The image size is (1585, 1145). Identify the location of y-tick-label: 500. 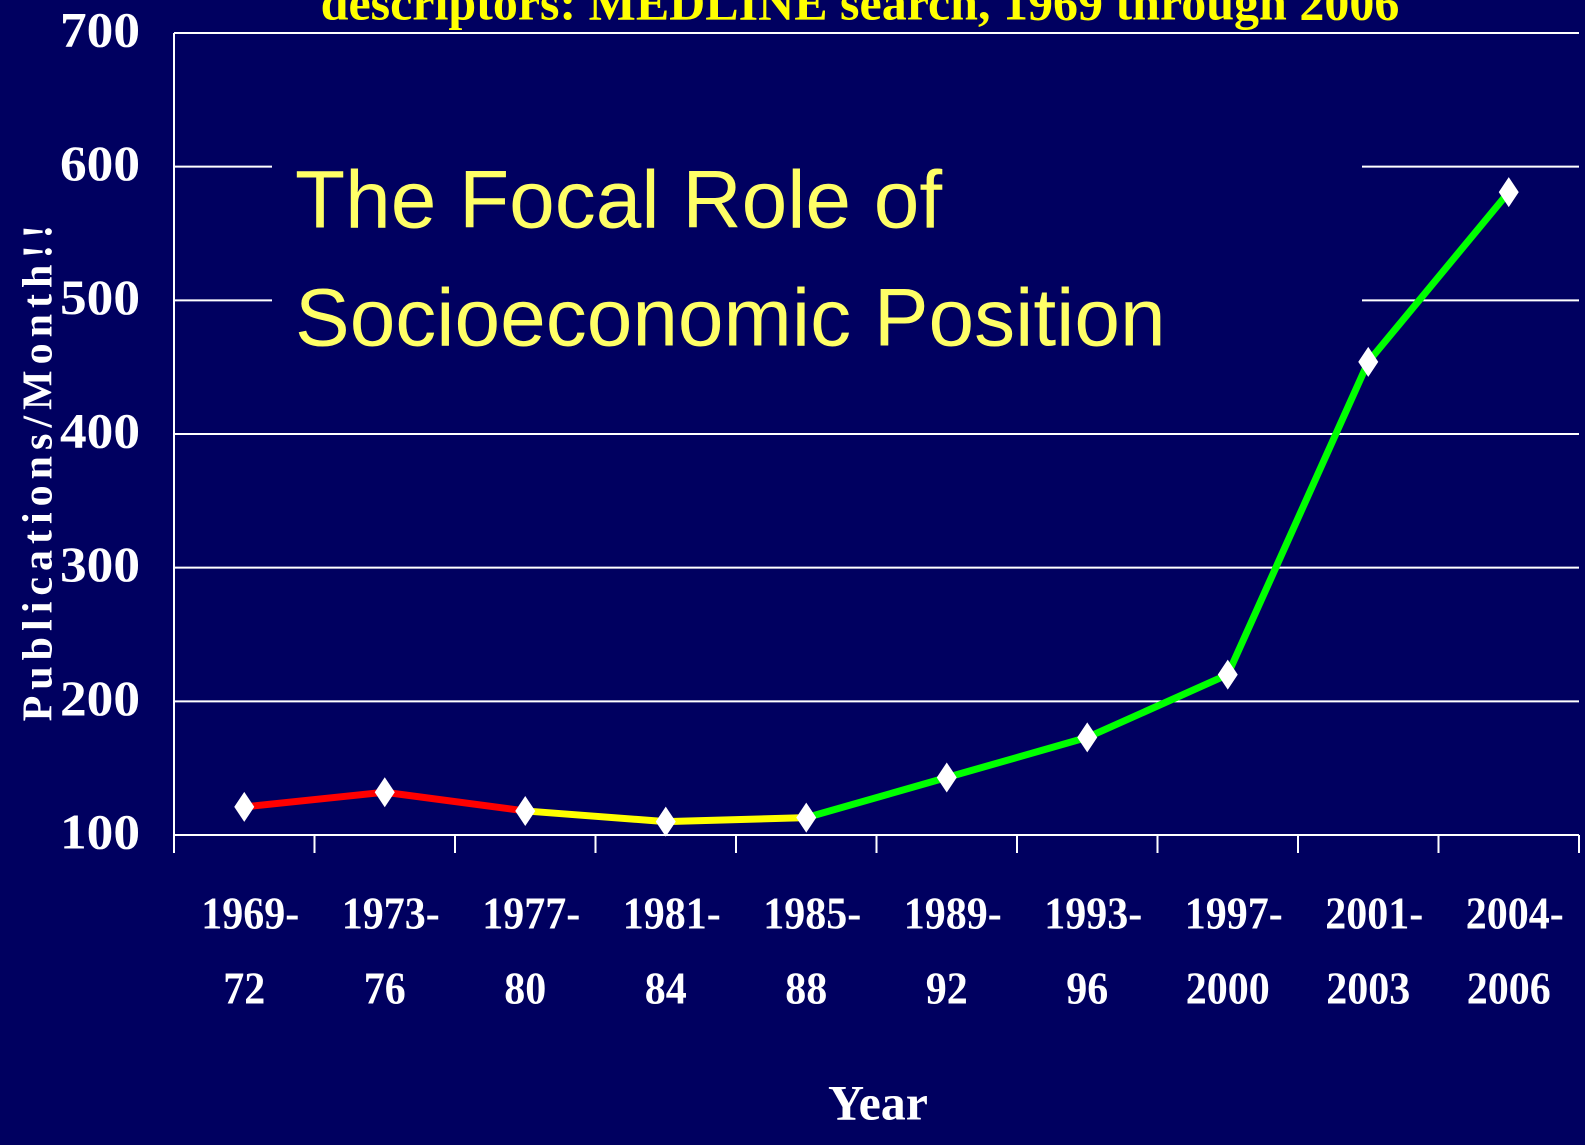
(100, 297).